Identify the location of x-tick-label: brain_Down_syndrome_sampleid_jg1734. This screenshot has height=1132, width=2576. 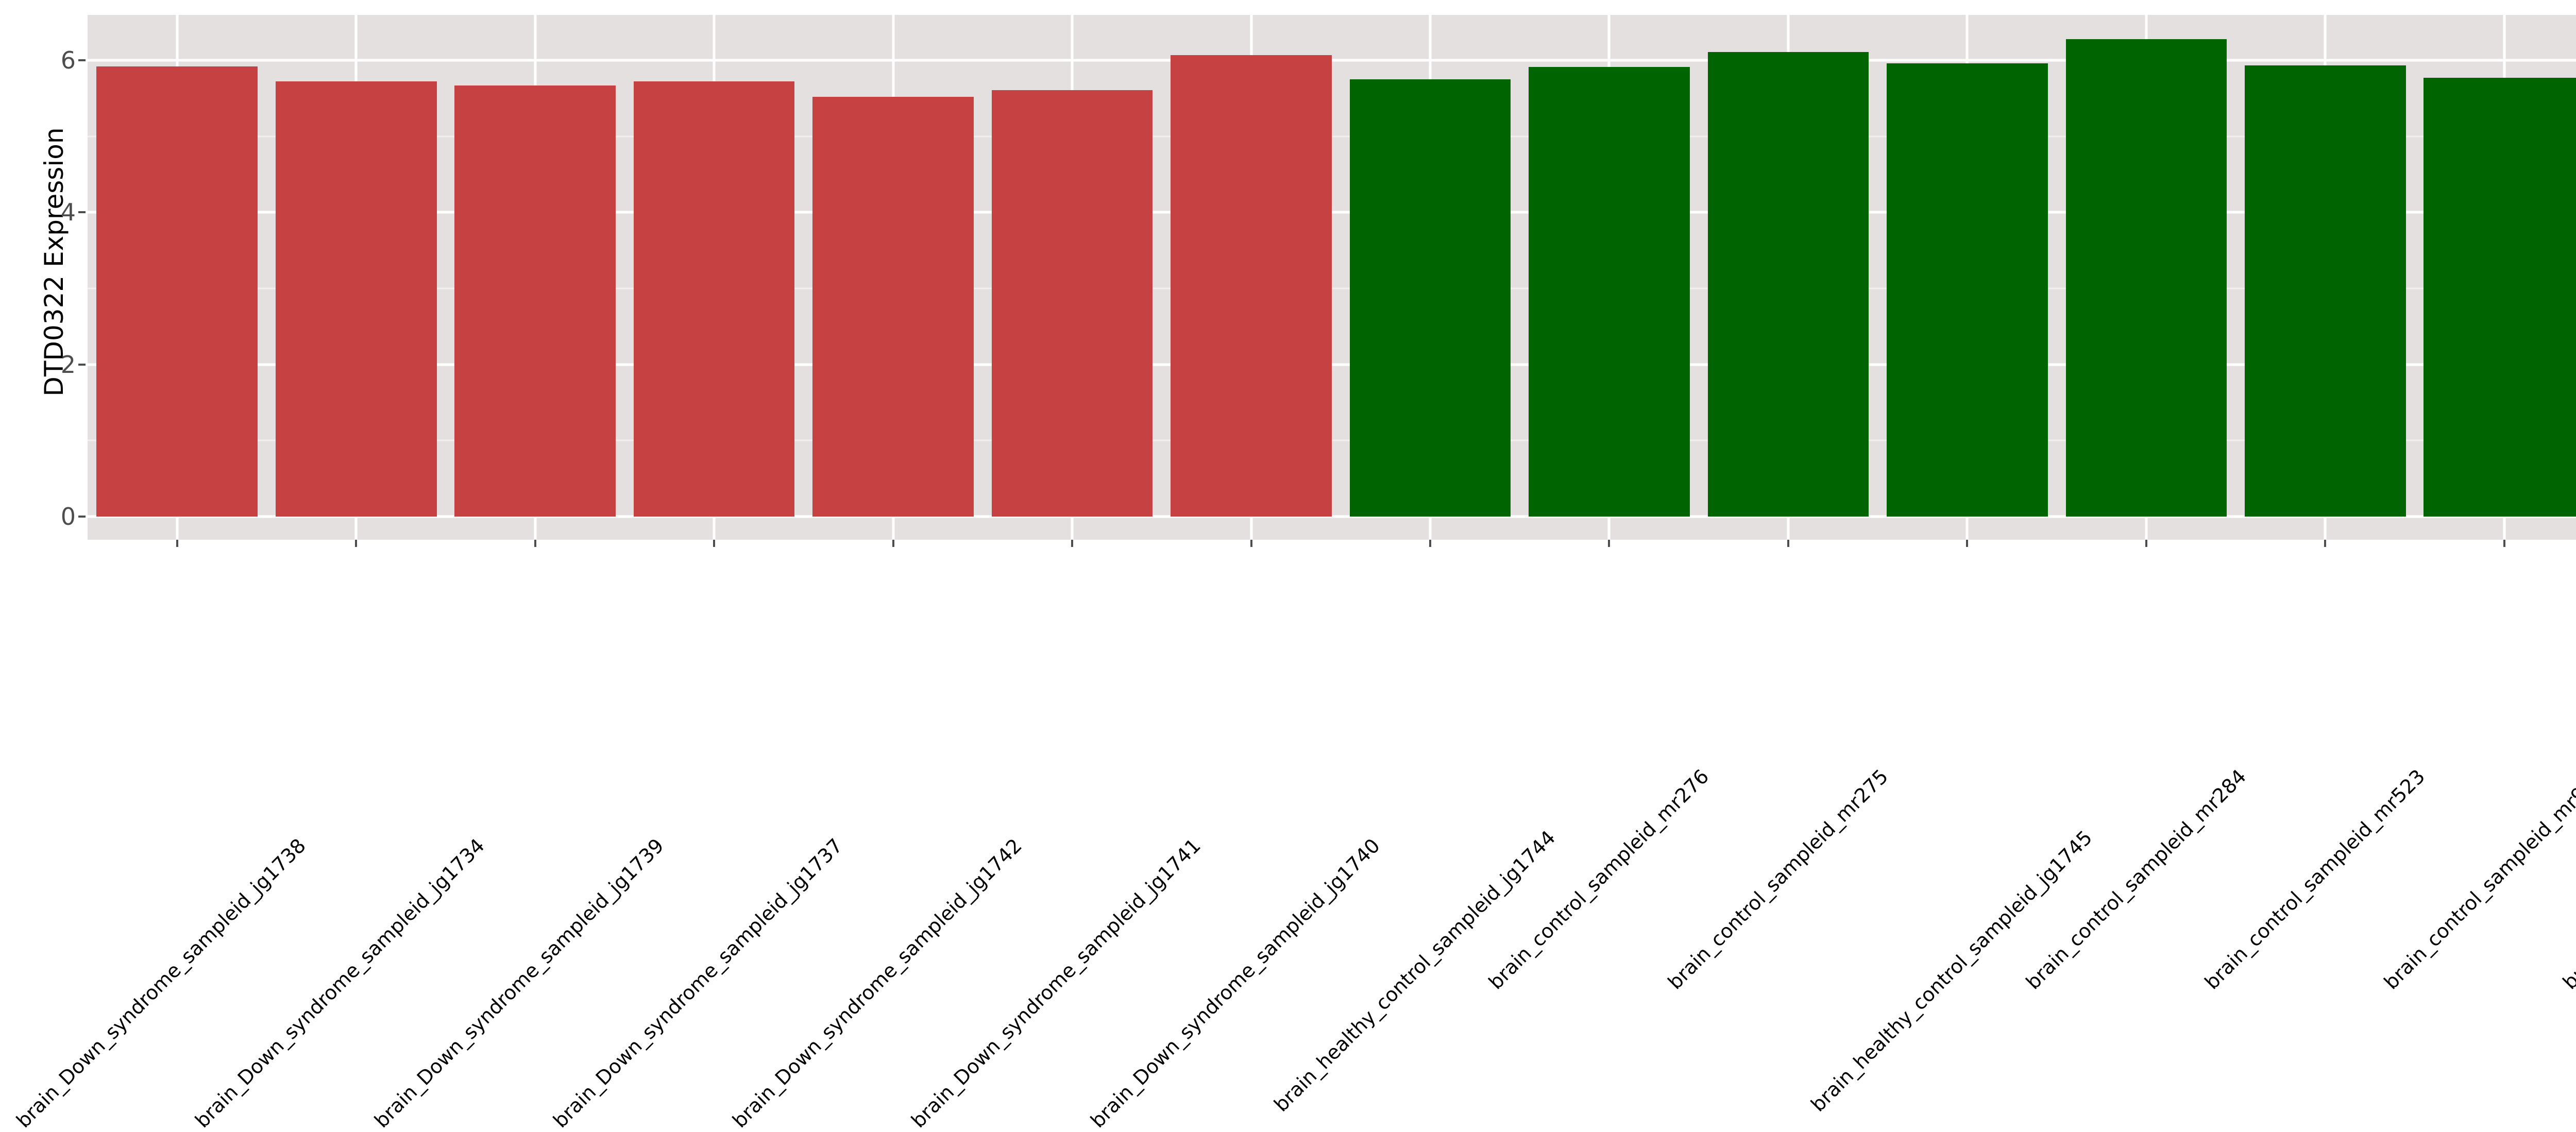
(481, 842).